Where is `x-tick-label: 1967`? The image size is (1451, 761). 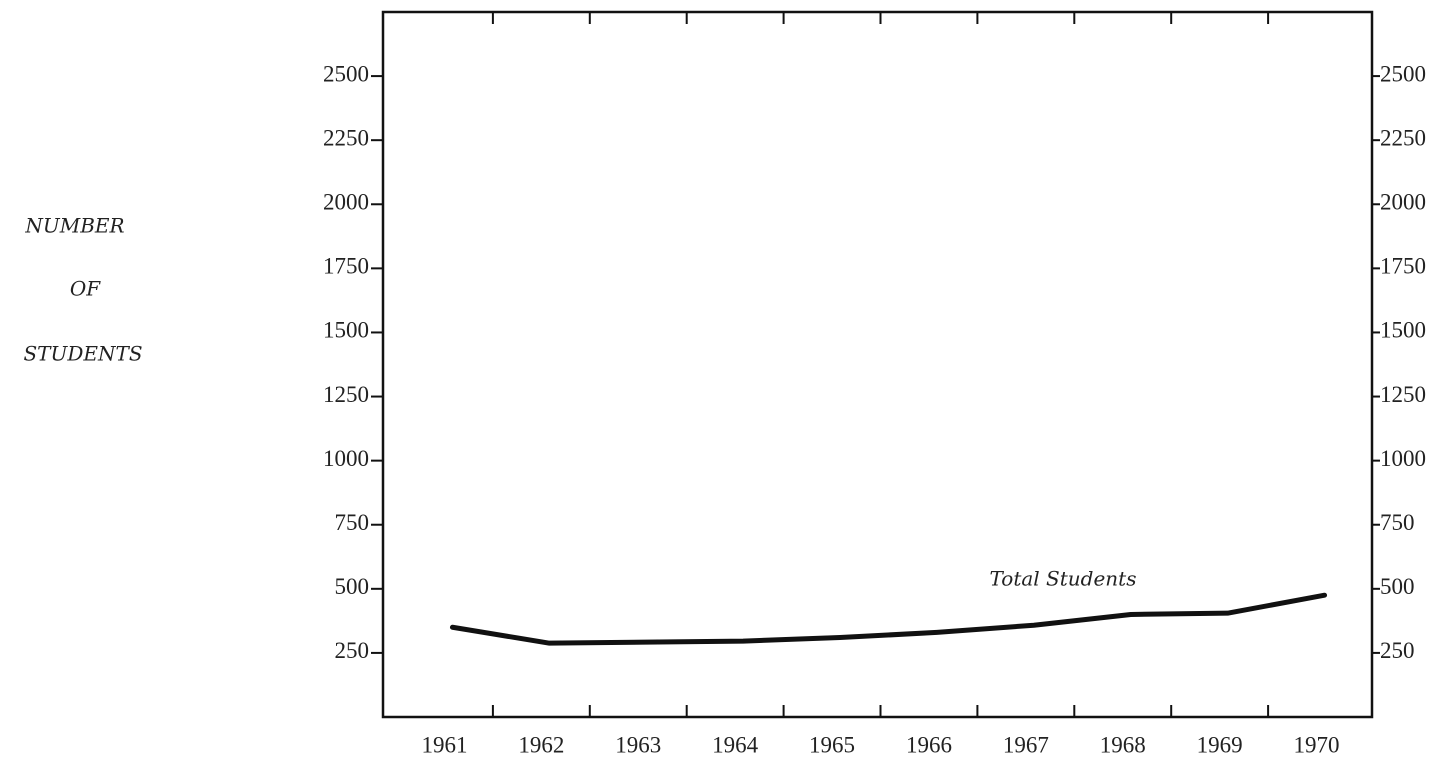
x-tick-label: 1967 is located at coordinates (1026, 744).